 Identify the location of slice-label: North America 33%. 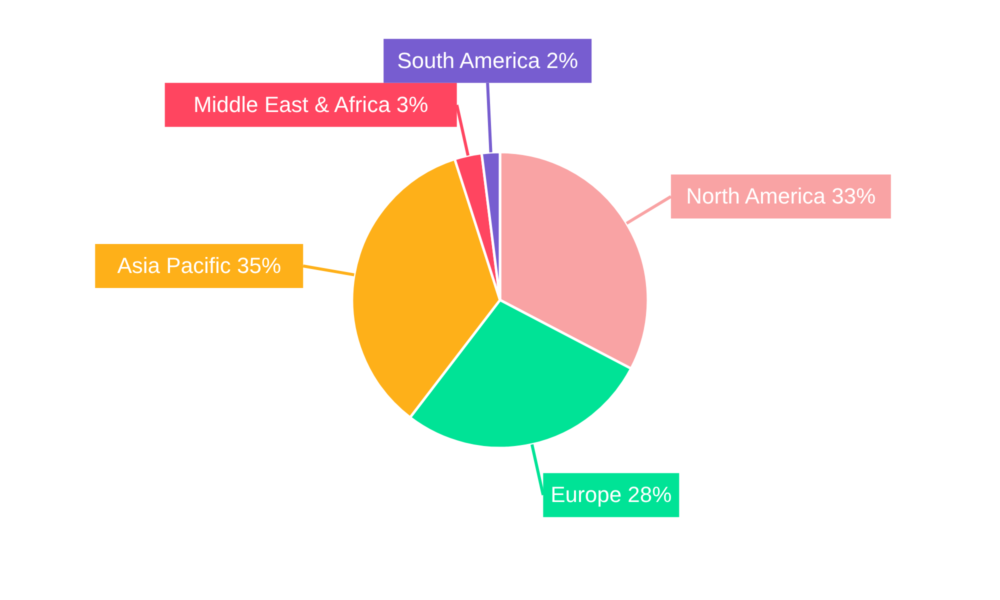
(781, 196).